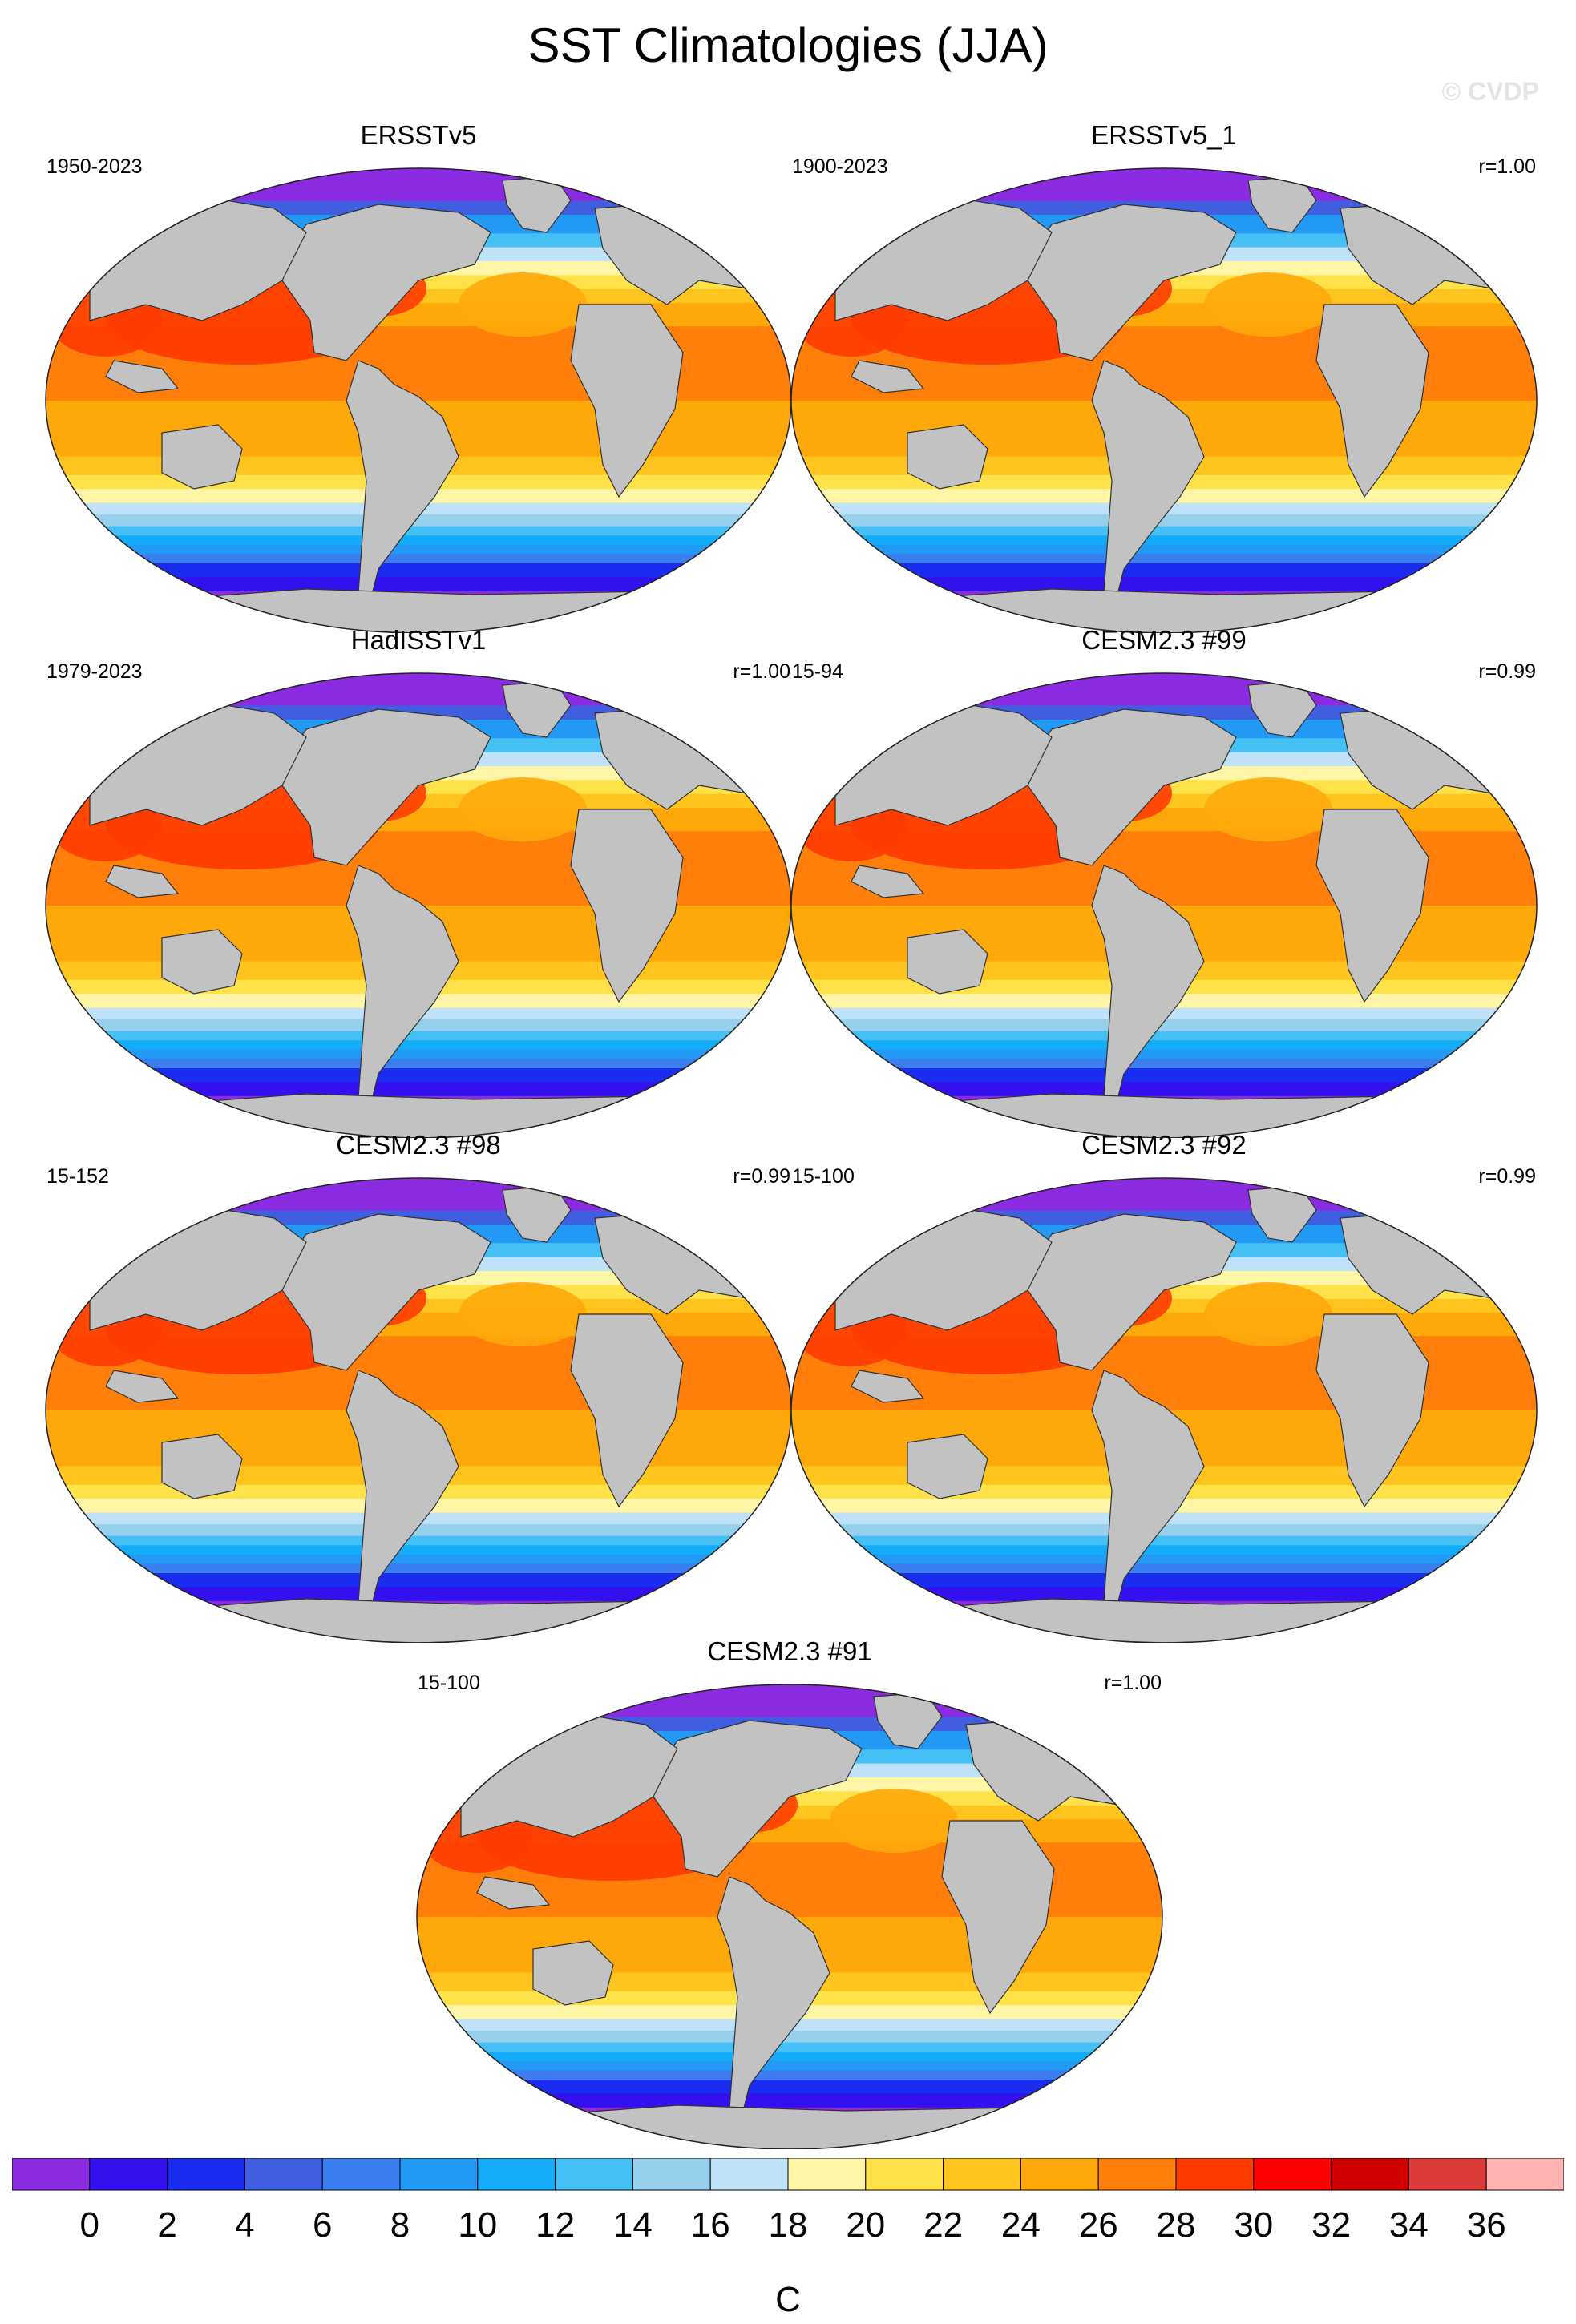 Image resolution: width=1576 pixels, height=2324 pixels. I want to click on colorbar-tick-label: 28, so click(1176, 2225).